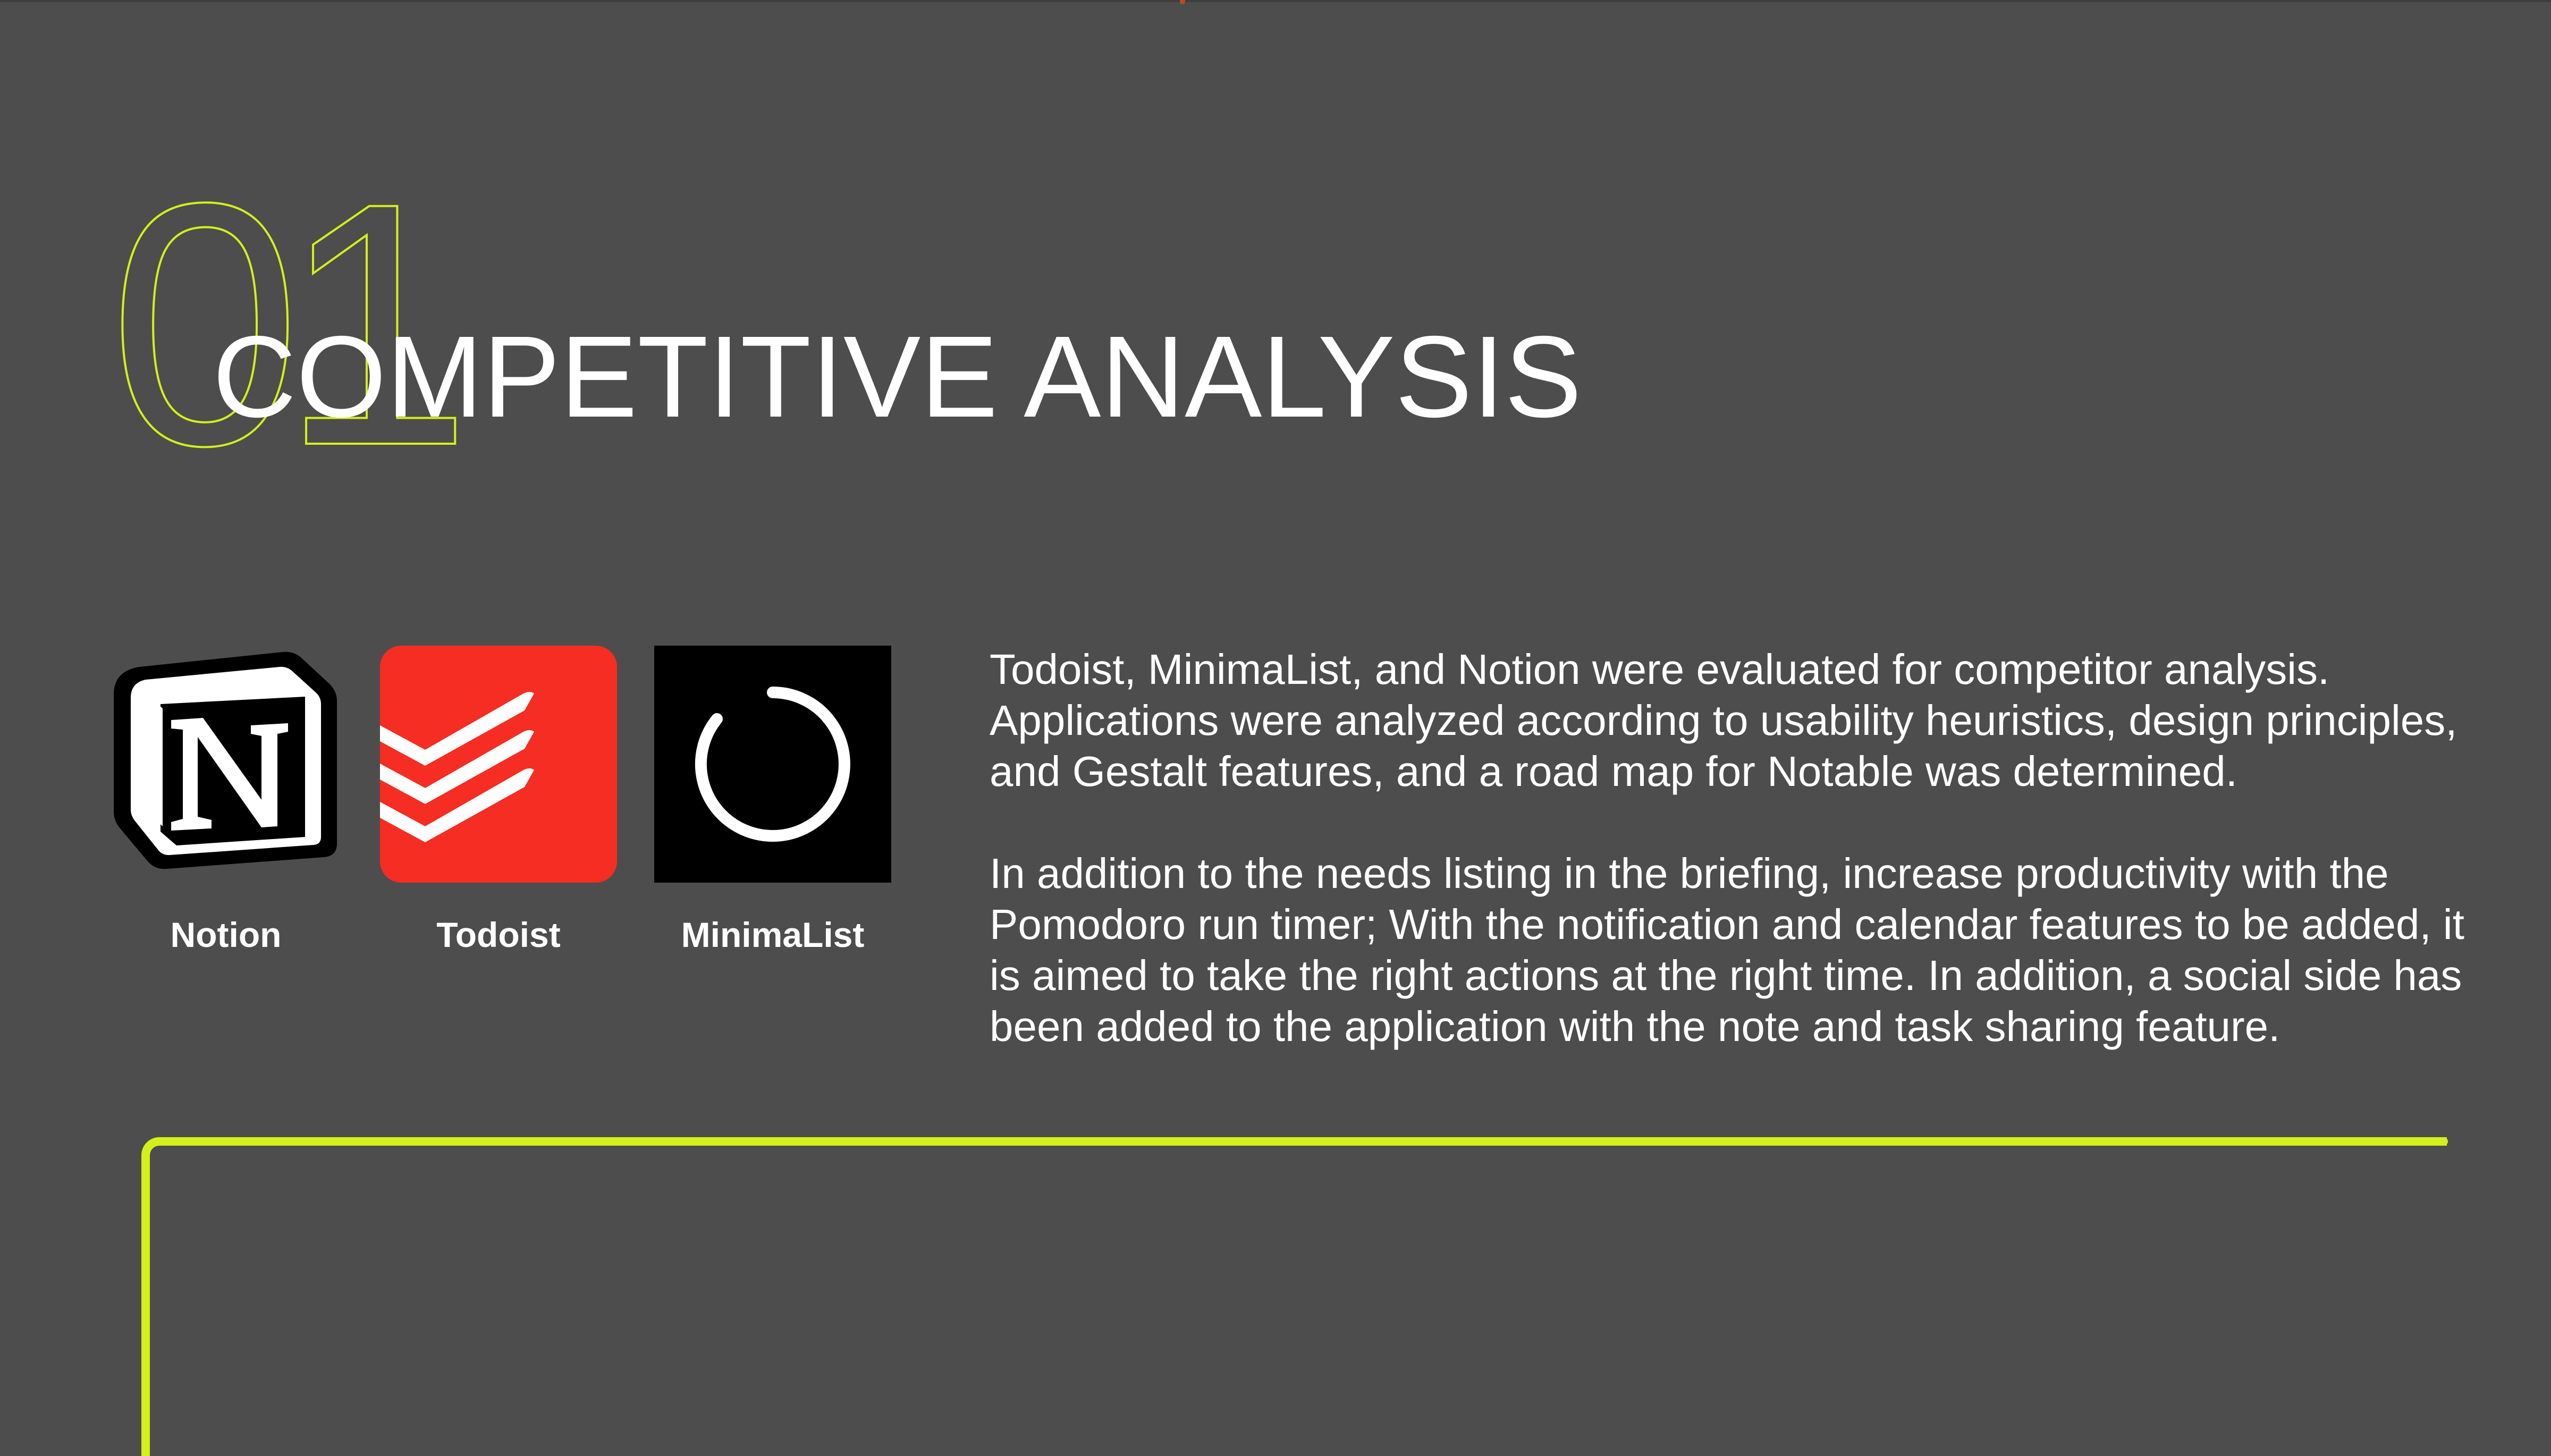 This screenshot has width=2551, height=1456. I want to click on page-title: COMPETITIVE ANALYSIS, so click(897, 377).